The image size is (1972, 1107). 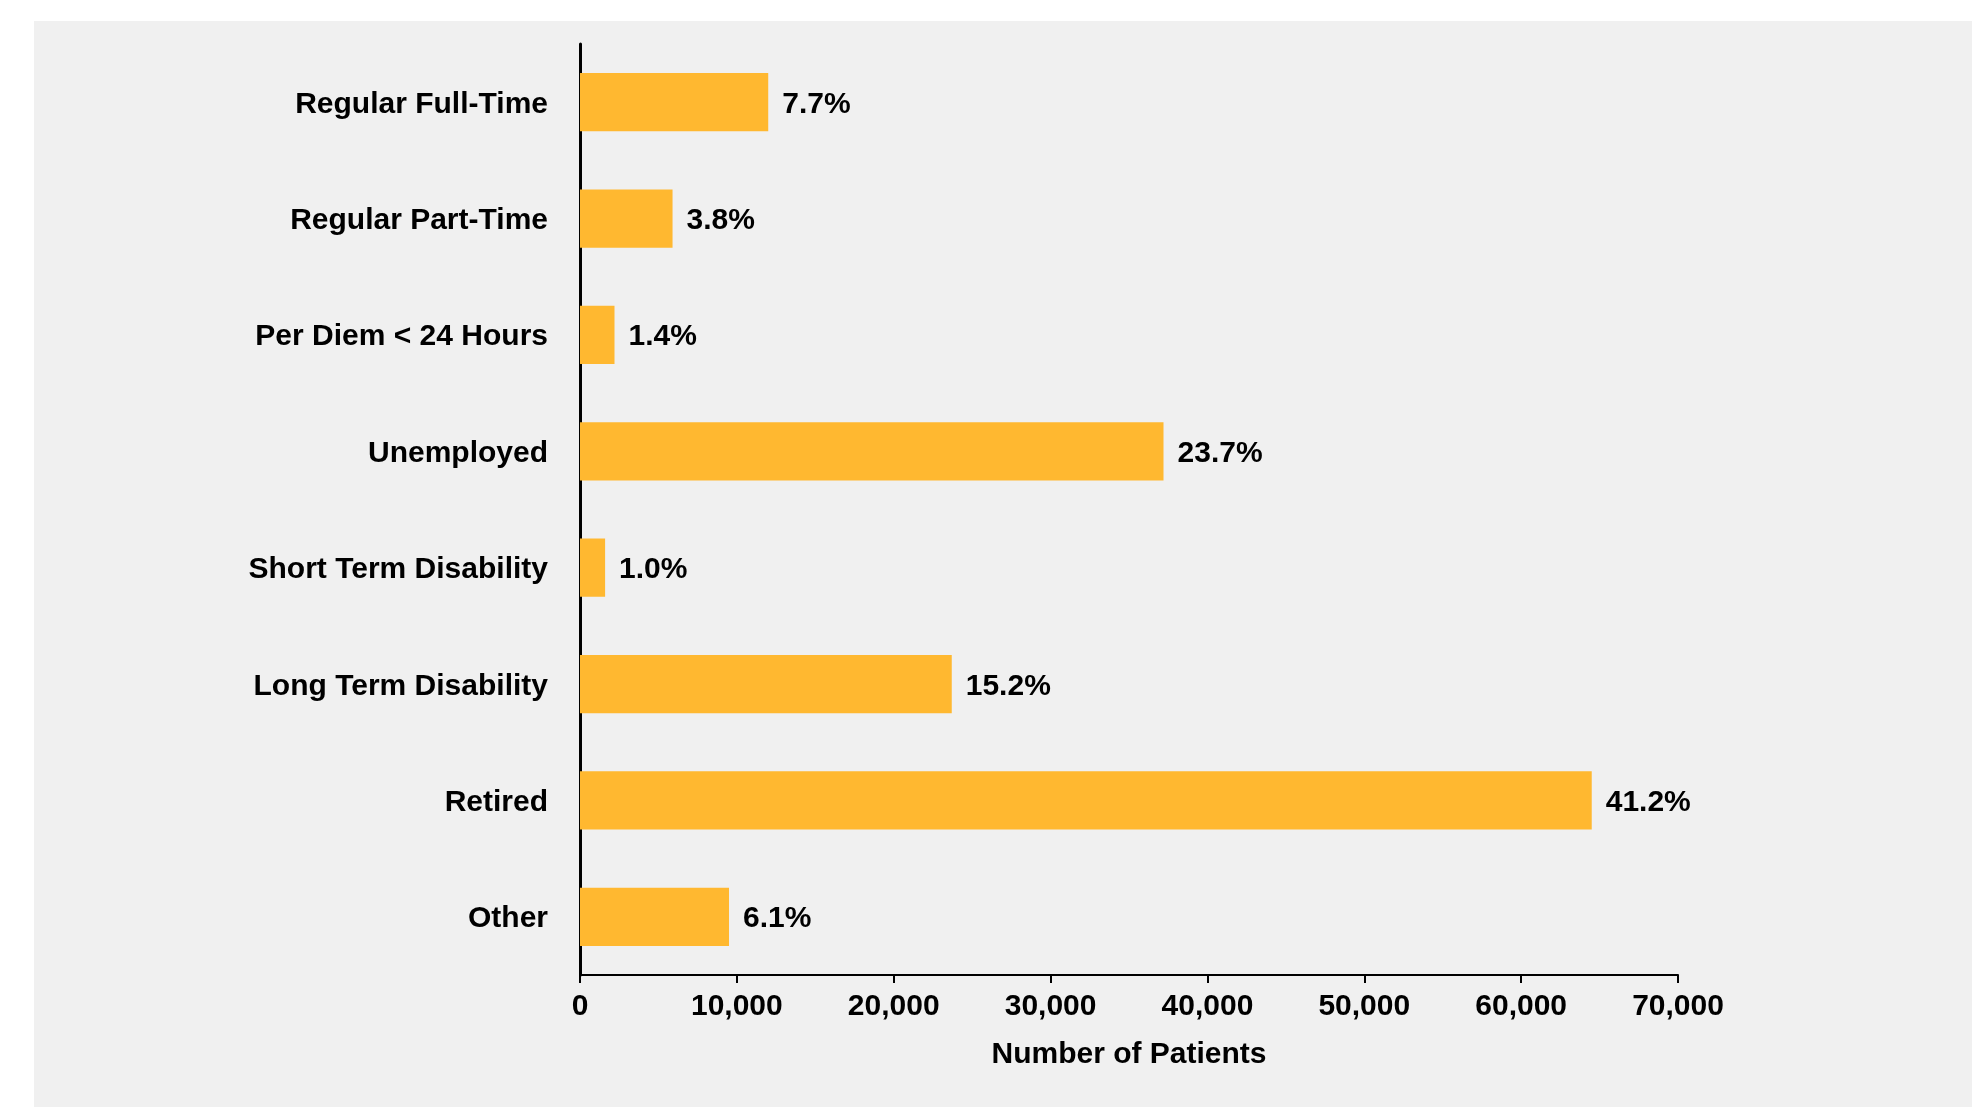 I want to click on y-tick-label: Regular Full-Time, so click(x=421, y=102).